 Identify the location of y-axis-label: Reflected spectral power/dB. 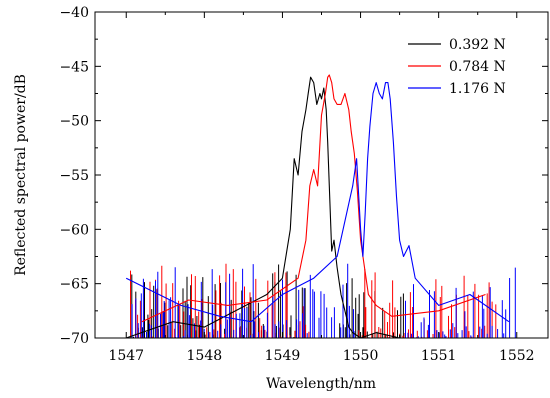
(21, 175).